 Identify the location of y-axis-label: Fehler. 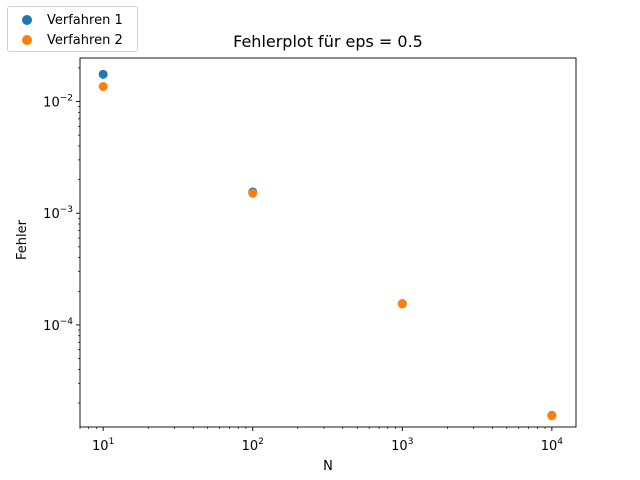
(22, 240).